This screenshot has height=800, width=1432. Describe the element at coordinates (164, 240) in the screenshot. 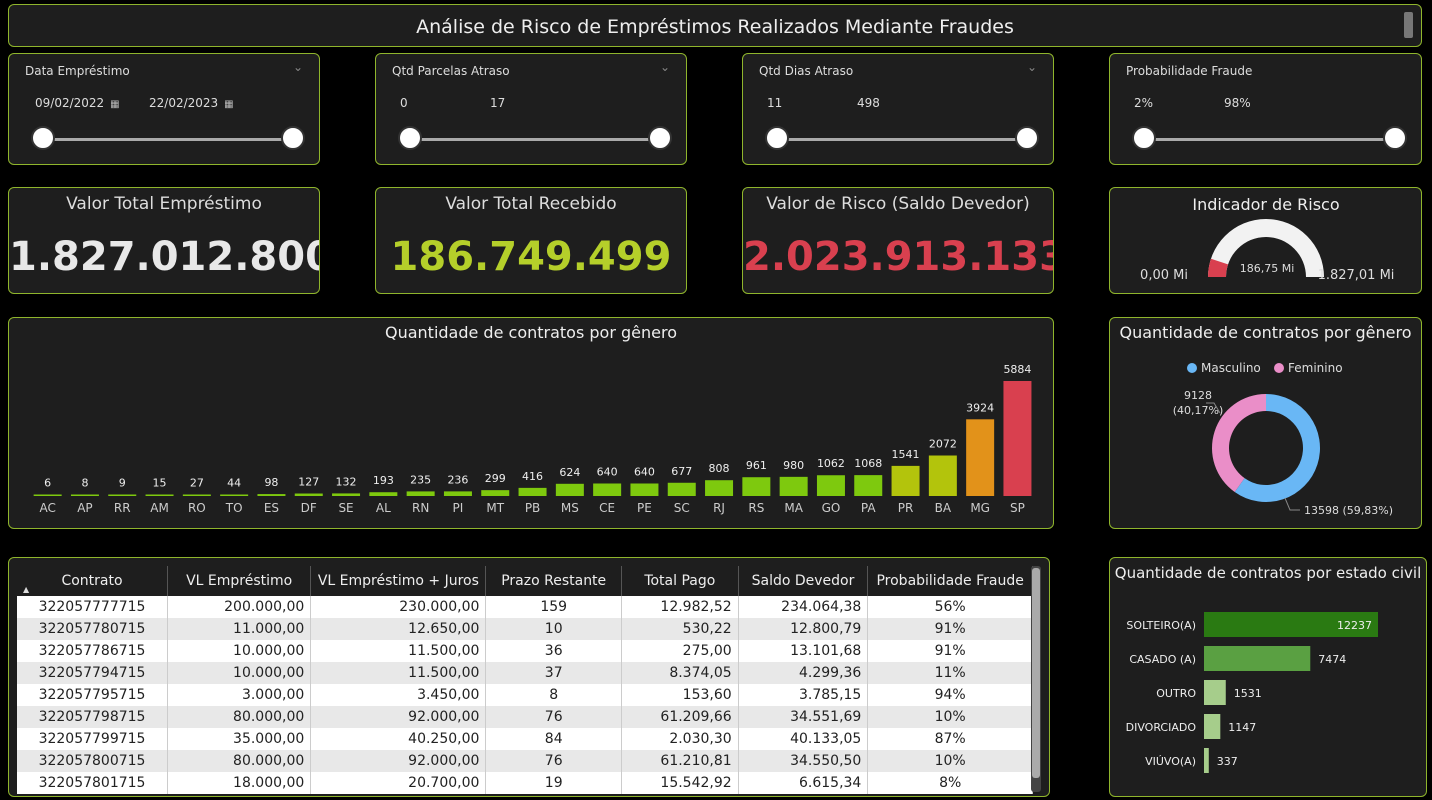

I see `kpi-valor-total-emprestimo: Valor Total Empréstimo 1.827.012.800` at that location.